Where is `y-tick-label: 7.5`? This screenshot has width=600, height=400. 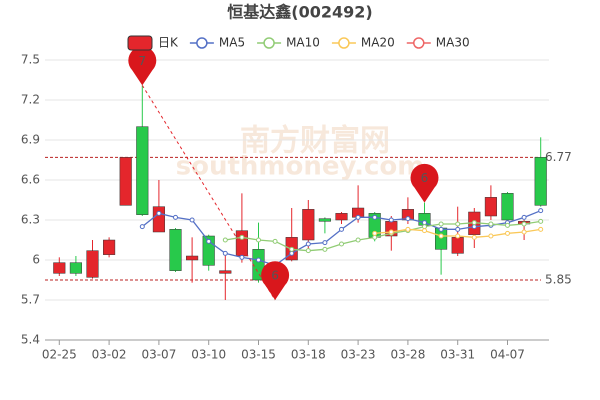 y-tick-label: 7.5 is located at coordinates (30, 60).